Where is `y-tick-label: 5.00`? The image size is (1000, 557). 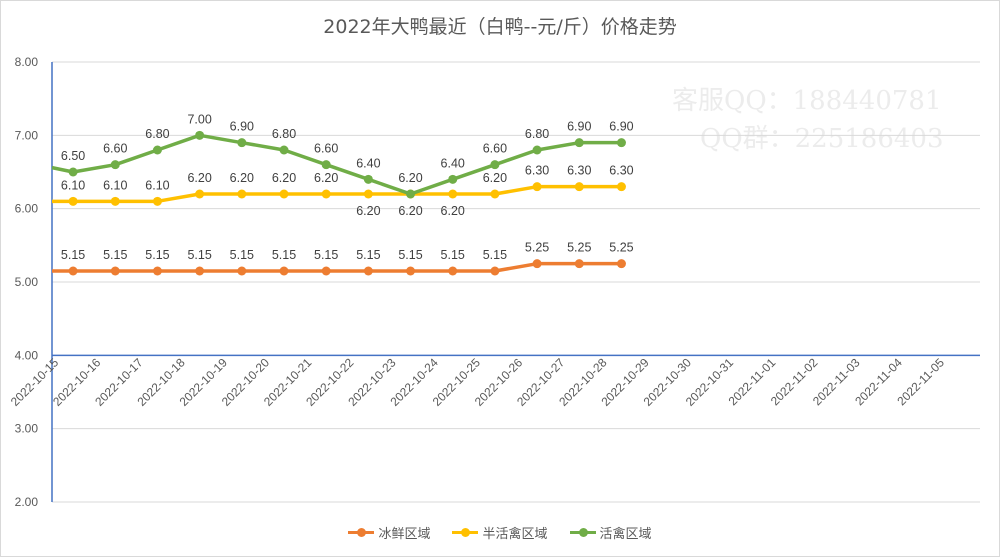 y-tick-label: 5.00 is located at coordinates (27, 282).